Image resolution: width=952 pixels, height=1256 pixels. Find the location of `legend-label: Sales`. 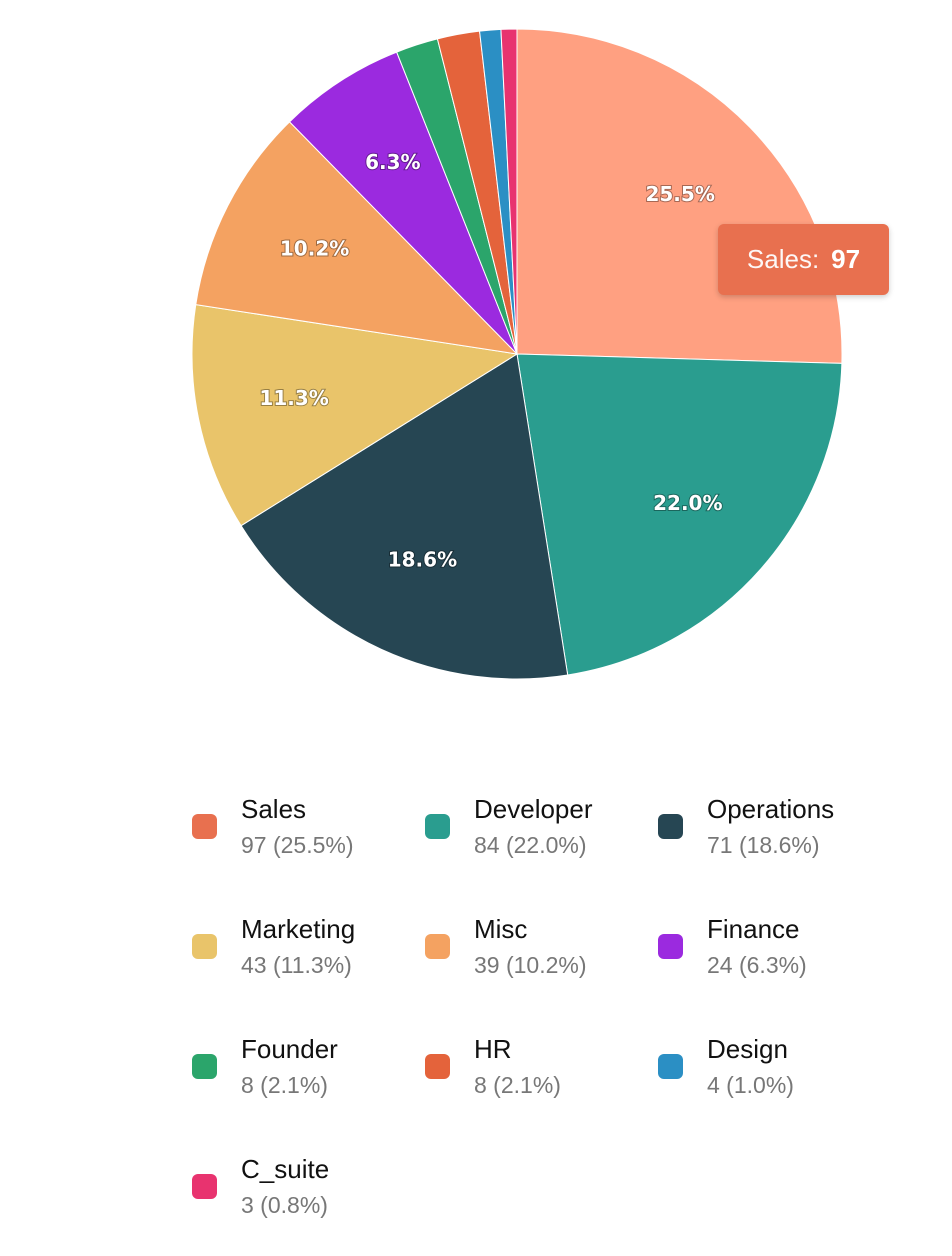

legend-label: Sales is located at coordinates (274, 809).